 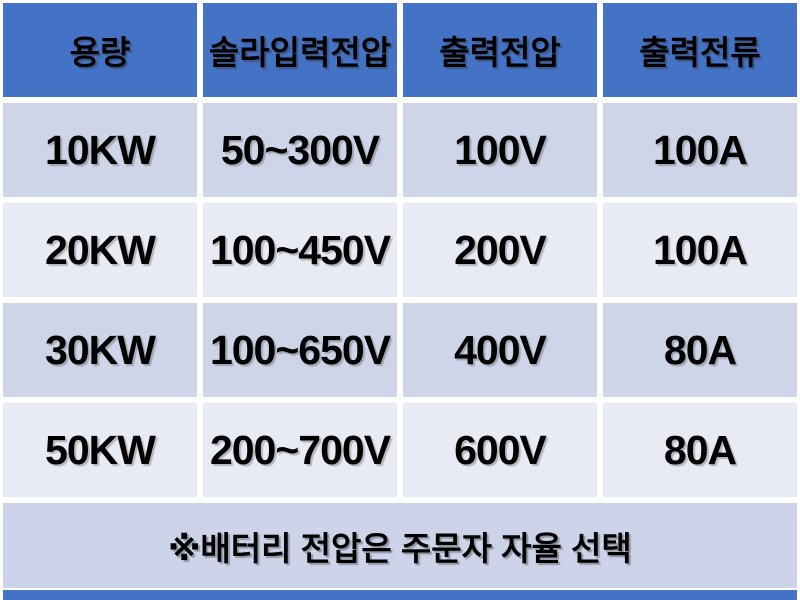 What do you see at coordinates (700, 350) in the screenshot?
I see `cell-output-current-30kw: 80A` at bounding box center [700, 350].